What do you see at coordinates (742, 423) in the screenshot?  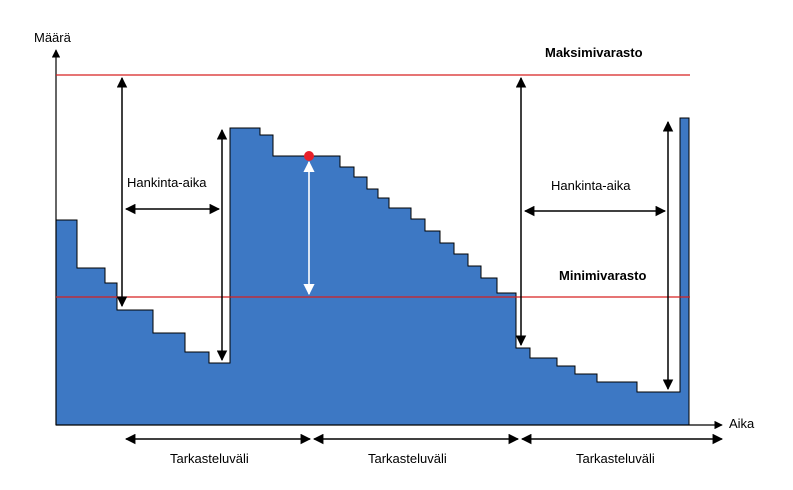 I see `x-axis-label: Aika` at bounding box center [742, 423].